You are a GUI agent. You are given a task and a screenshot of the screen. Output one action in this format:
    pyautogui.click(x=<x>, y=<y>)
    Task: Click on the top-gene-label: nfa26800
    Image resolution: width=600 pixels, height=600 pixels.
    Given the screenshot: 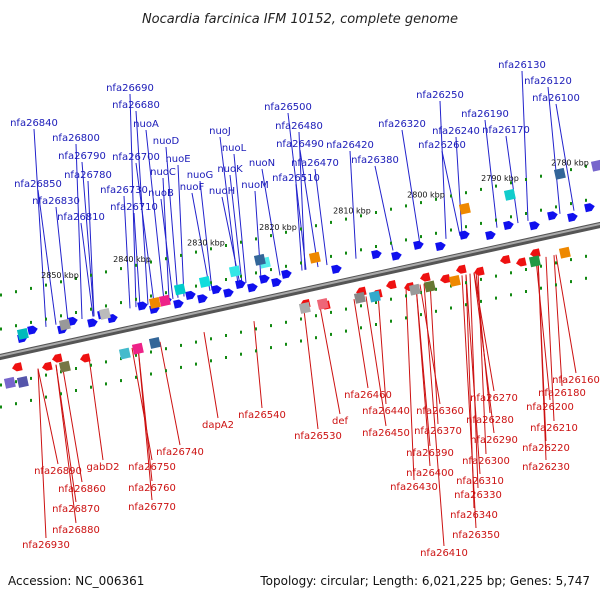 What is the action you would take?
    pyautogui.click(x=76, y=138)
    